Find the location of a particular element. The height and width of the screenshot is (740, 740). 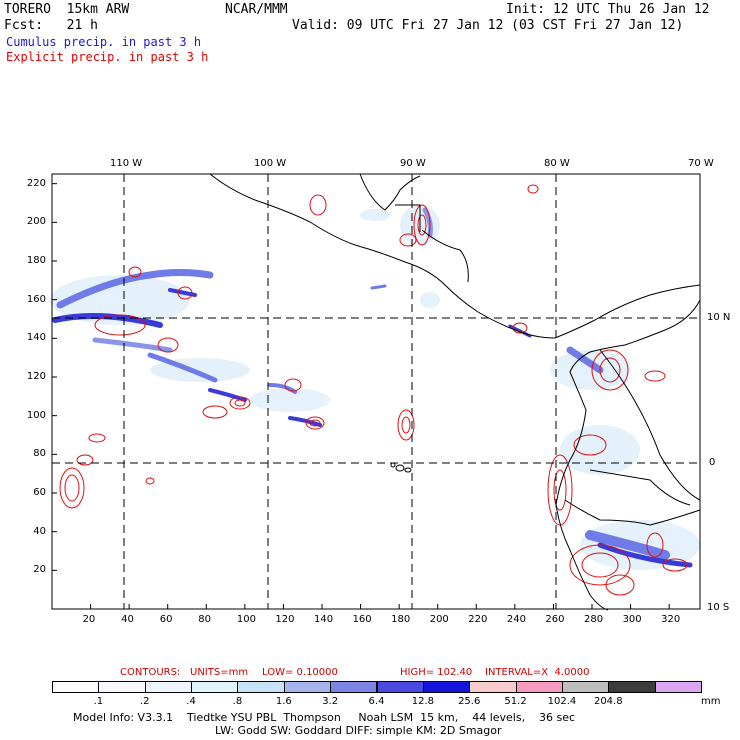

colorbar-label: 6.4 is located at coordinates (376, 701).